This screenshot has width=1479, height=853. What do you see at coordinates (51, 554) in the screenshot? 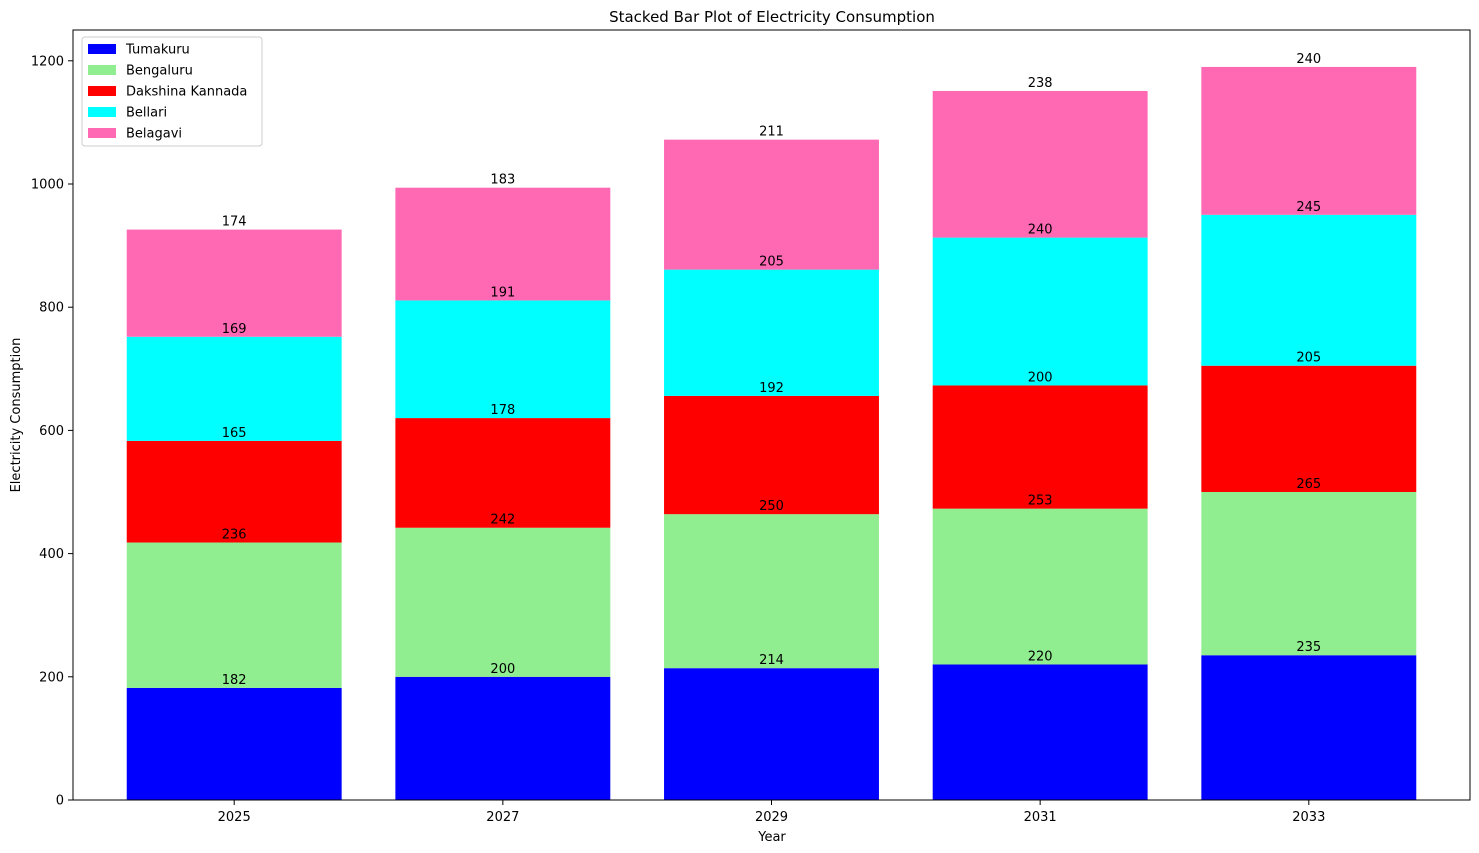
I see `y-tick-label: 400` at bounding box center [51, 554].